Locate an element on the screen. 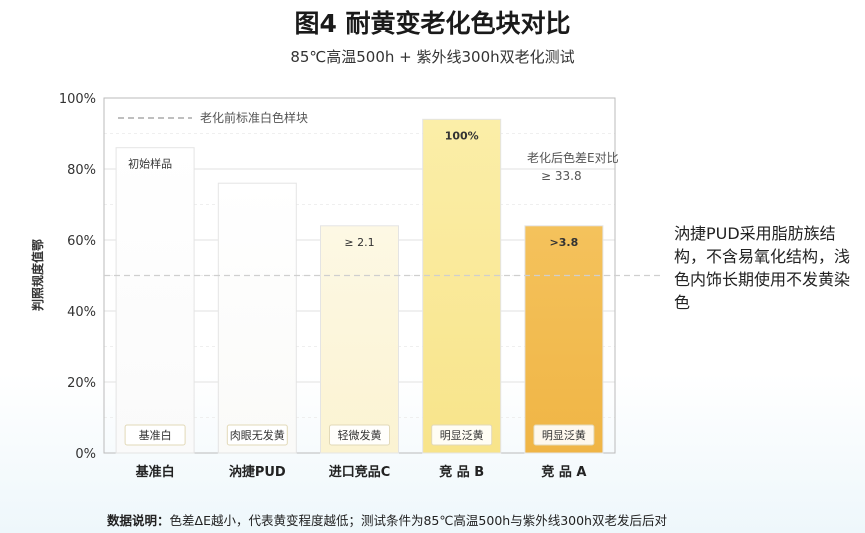 This screenshot has width=865, height=533. y-tick-label: 60% is located at coordinates (81, 241).